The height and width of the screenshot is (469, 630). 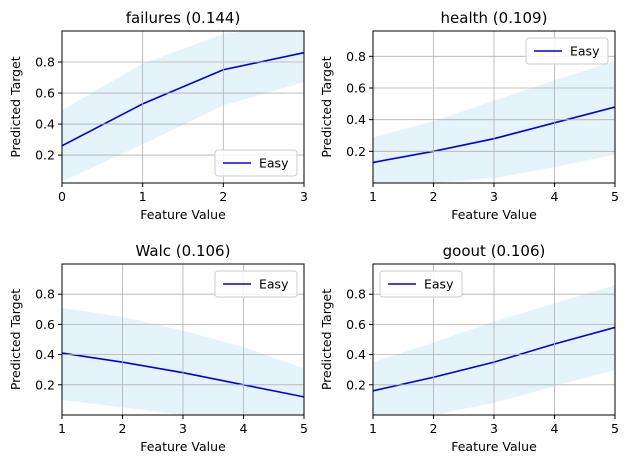 I want to click on confidence-band, so click(x=183, y=106).